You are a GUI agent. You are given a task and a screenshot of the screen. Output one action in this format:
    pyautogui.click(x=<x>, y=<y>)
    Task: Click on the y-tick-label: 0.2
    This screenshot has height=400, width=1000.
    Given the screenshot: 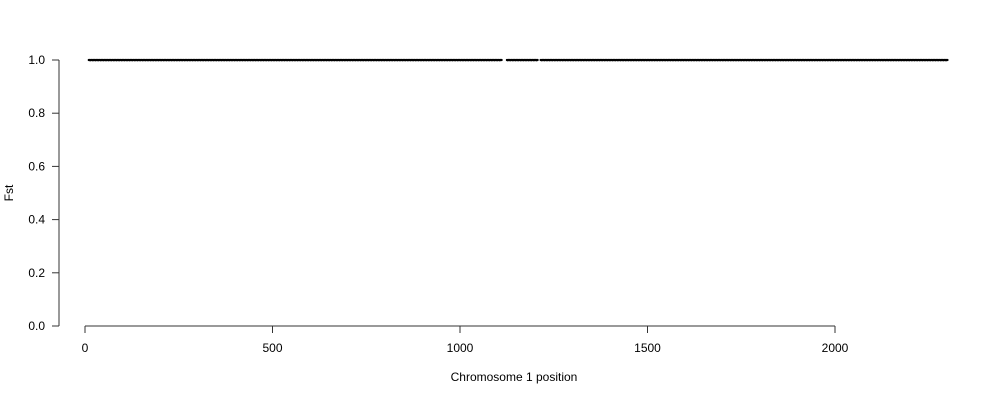 What is the action you would take?
    pyautogui.click(x=36, y=273)
    